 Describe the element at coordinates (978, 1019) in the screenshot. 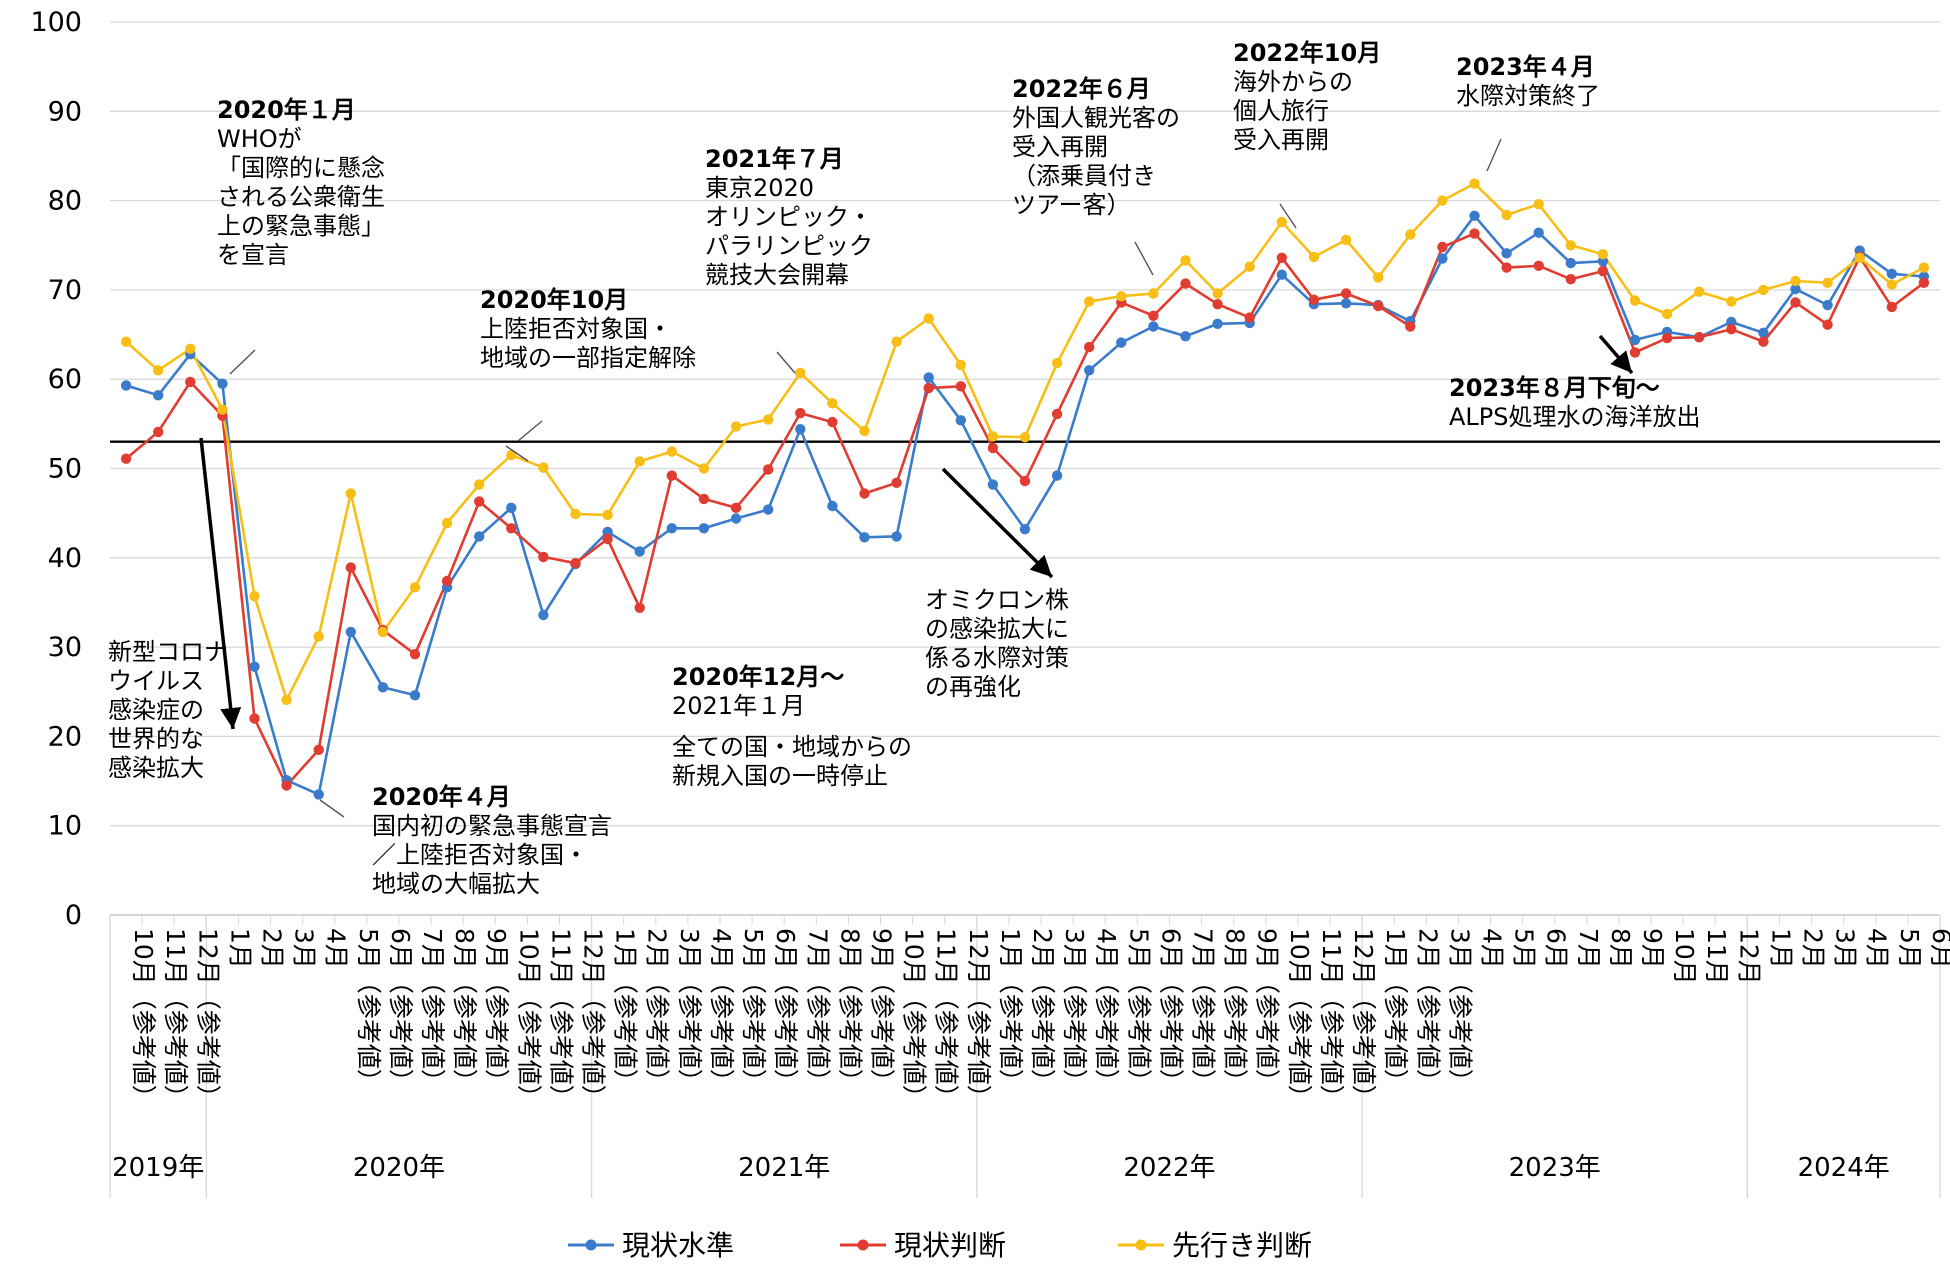

I see `x-tick-label: 12月（参考値）` at that location.